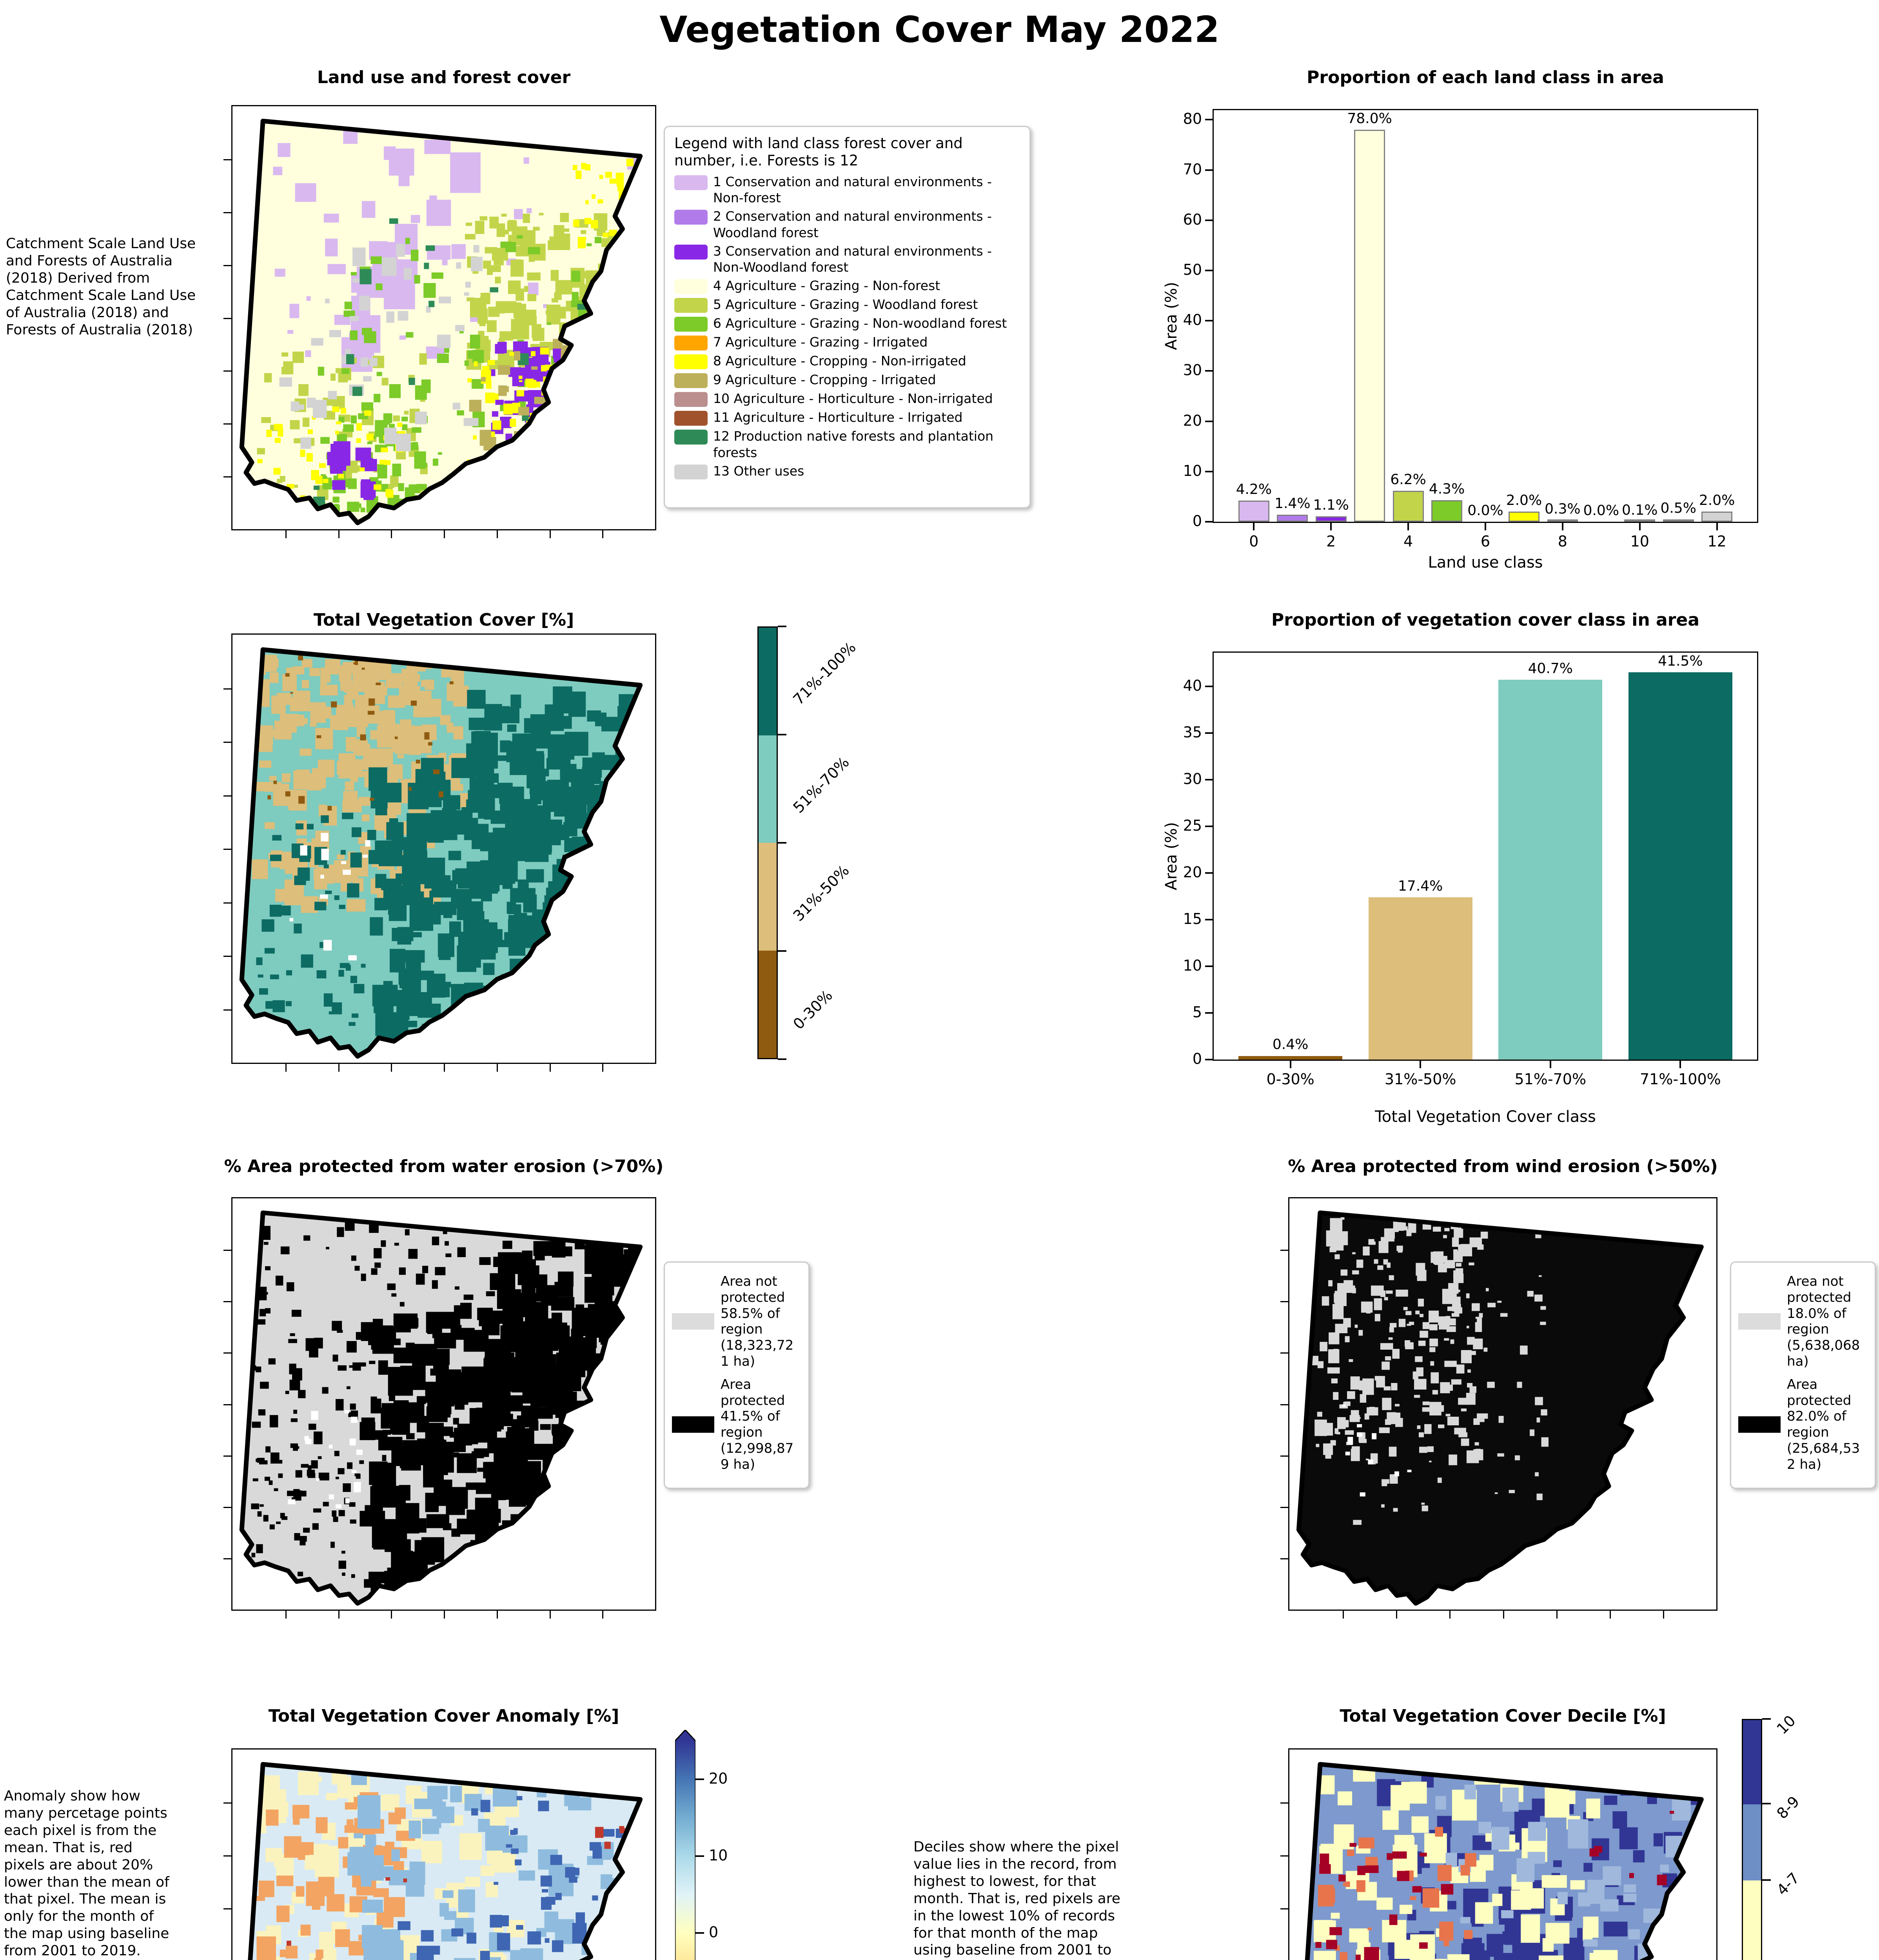  Describe the element at coordinates (1601, 511) in the screenshot. I see `bar-value-label: 0.0%` at that location.